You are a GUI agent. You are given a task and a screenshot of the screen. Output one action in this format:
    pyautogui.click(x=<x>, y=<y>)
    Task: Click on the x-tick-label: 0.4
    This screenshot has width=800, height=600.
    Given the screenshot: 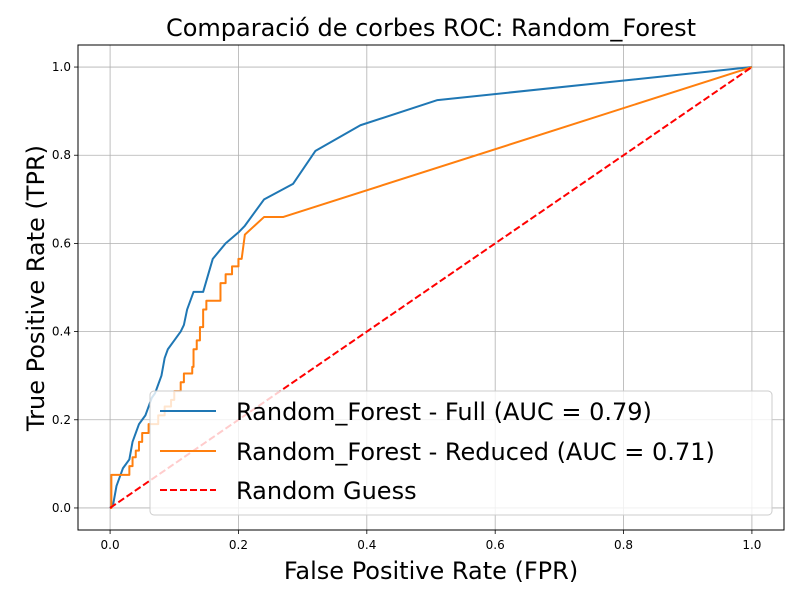 What is the action you would take?
    pyautogui.click(x=366, y=545)
    